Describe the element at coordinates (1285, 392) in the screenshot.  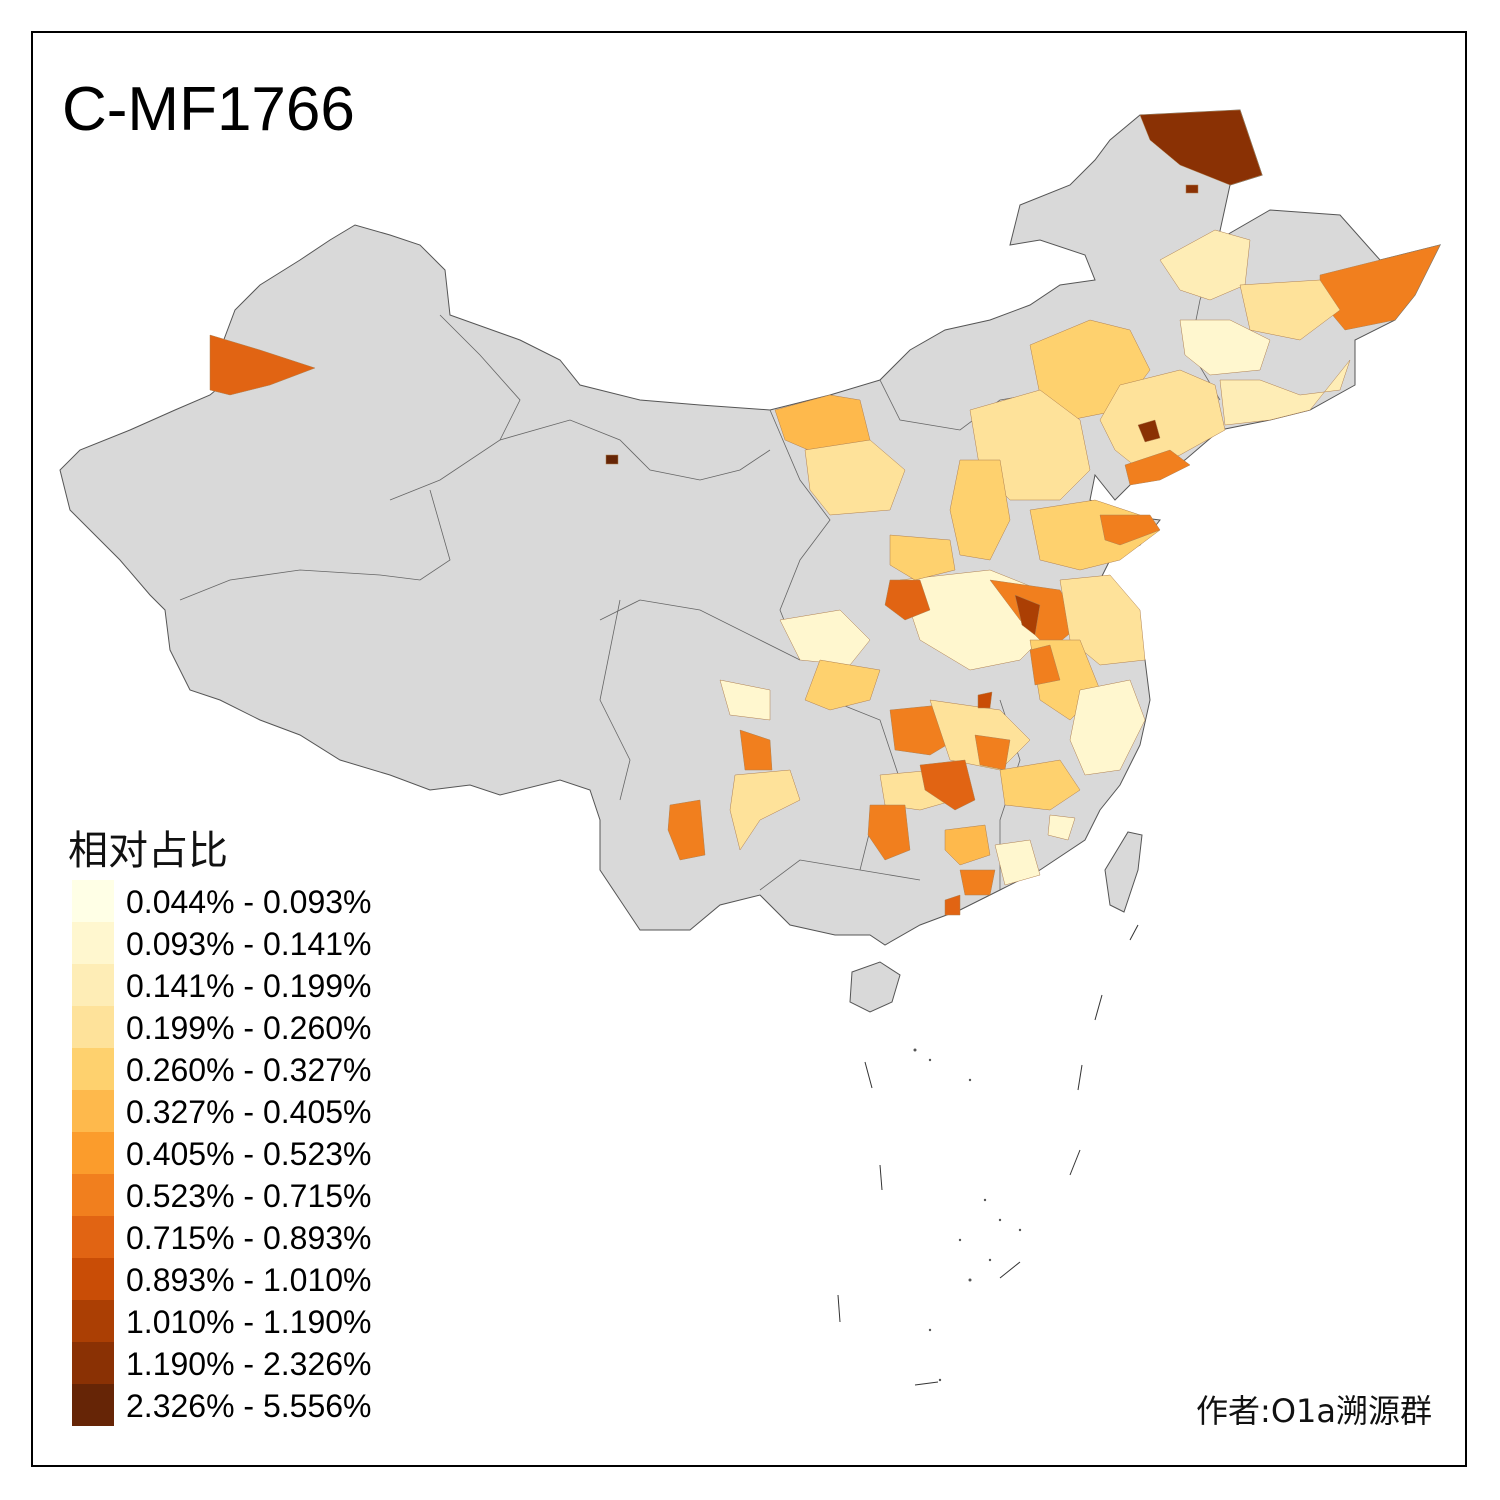
I see `region-liaoning-east` at that location.